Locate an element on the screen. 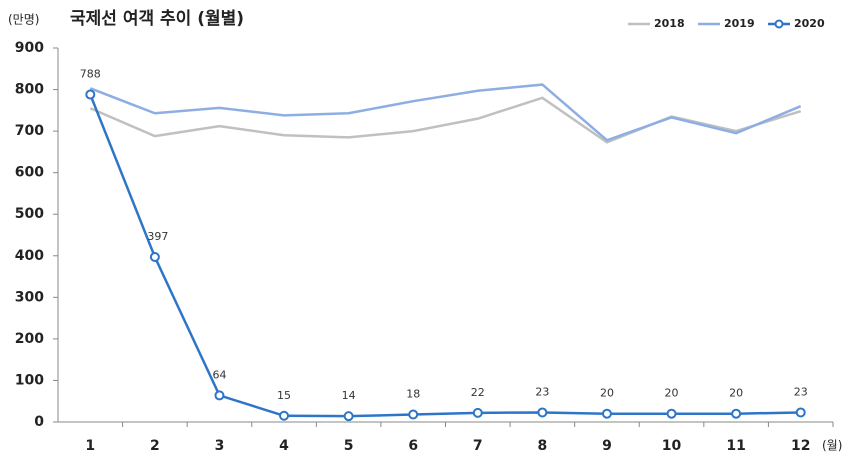 This screenshot has height=461, width=844. x-tick-label: 5 is located at coordinates (349, 446).